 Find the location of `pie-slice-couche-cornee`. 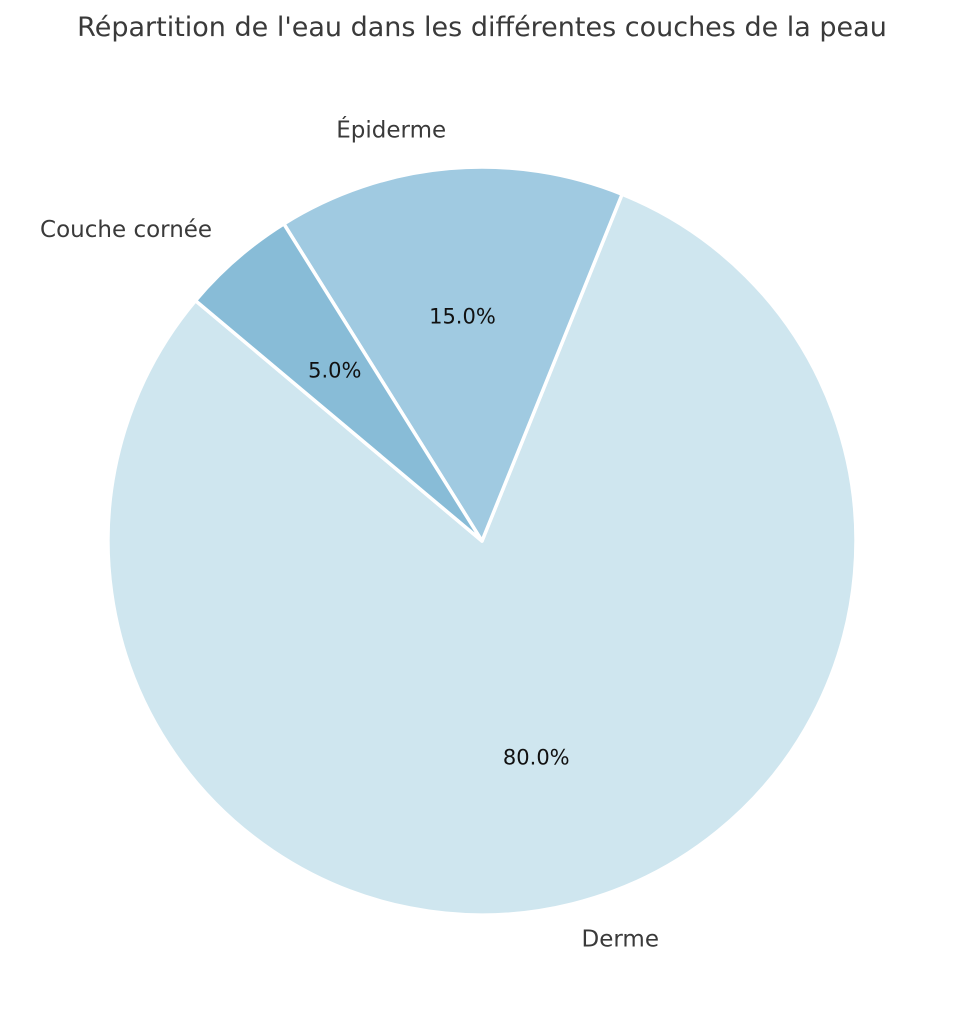

pie-slice-couche-cornee is located at coordinates (338, 382).